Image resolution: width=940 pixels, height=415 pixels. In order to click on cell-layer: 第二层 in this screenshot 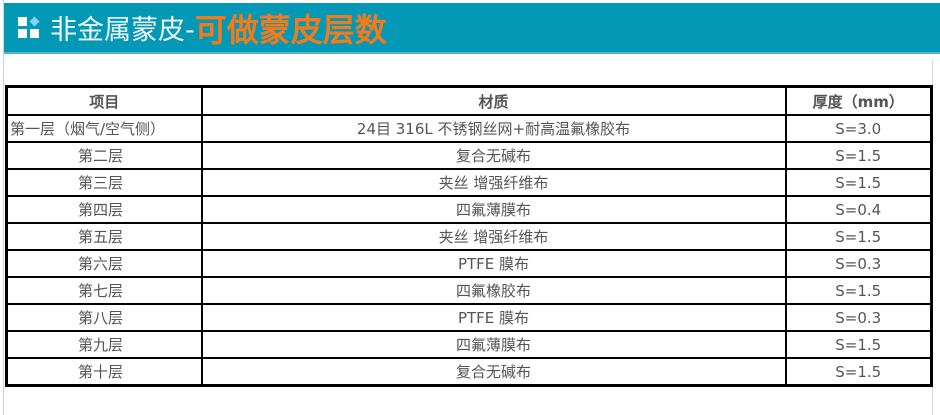, I will do `click(104, 155)`.